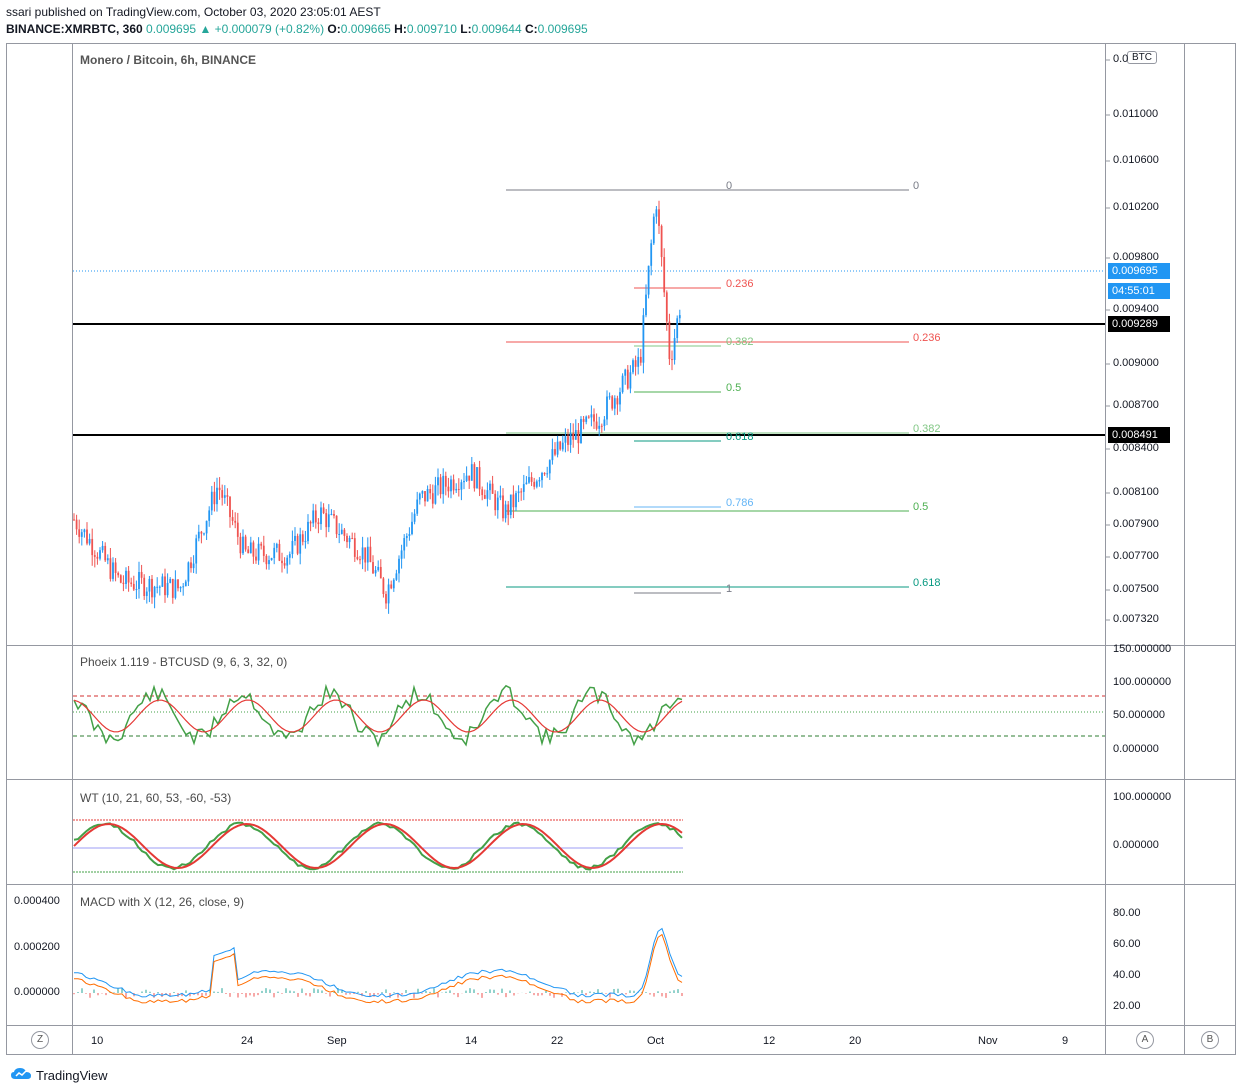  What do you see at coordinates (1210, 1040) in the screenshot?
I see `settings-b-button: B` at bounding box center [1210, 1040].